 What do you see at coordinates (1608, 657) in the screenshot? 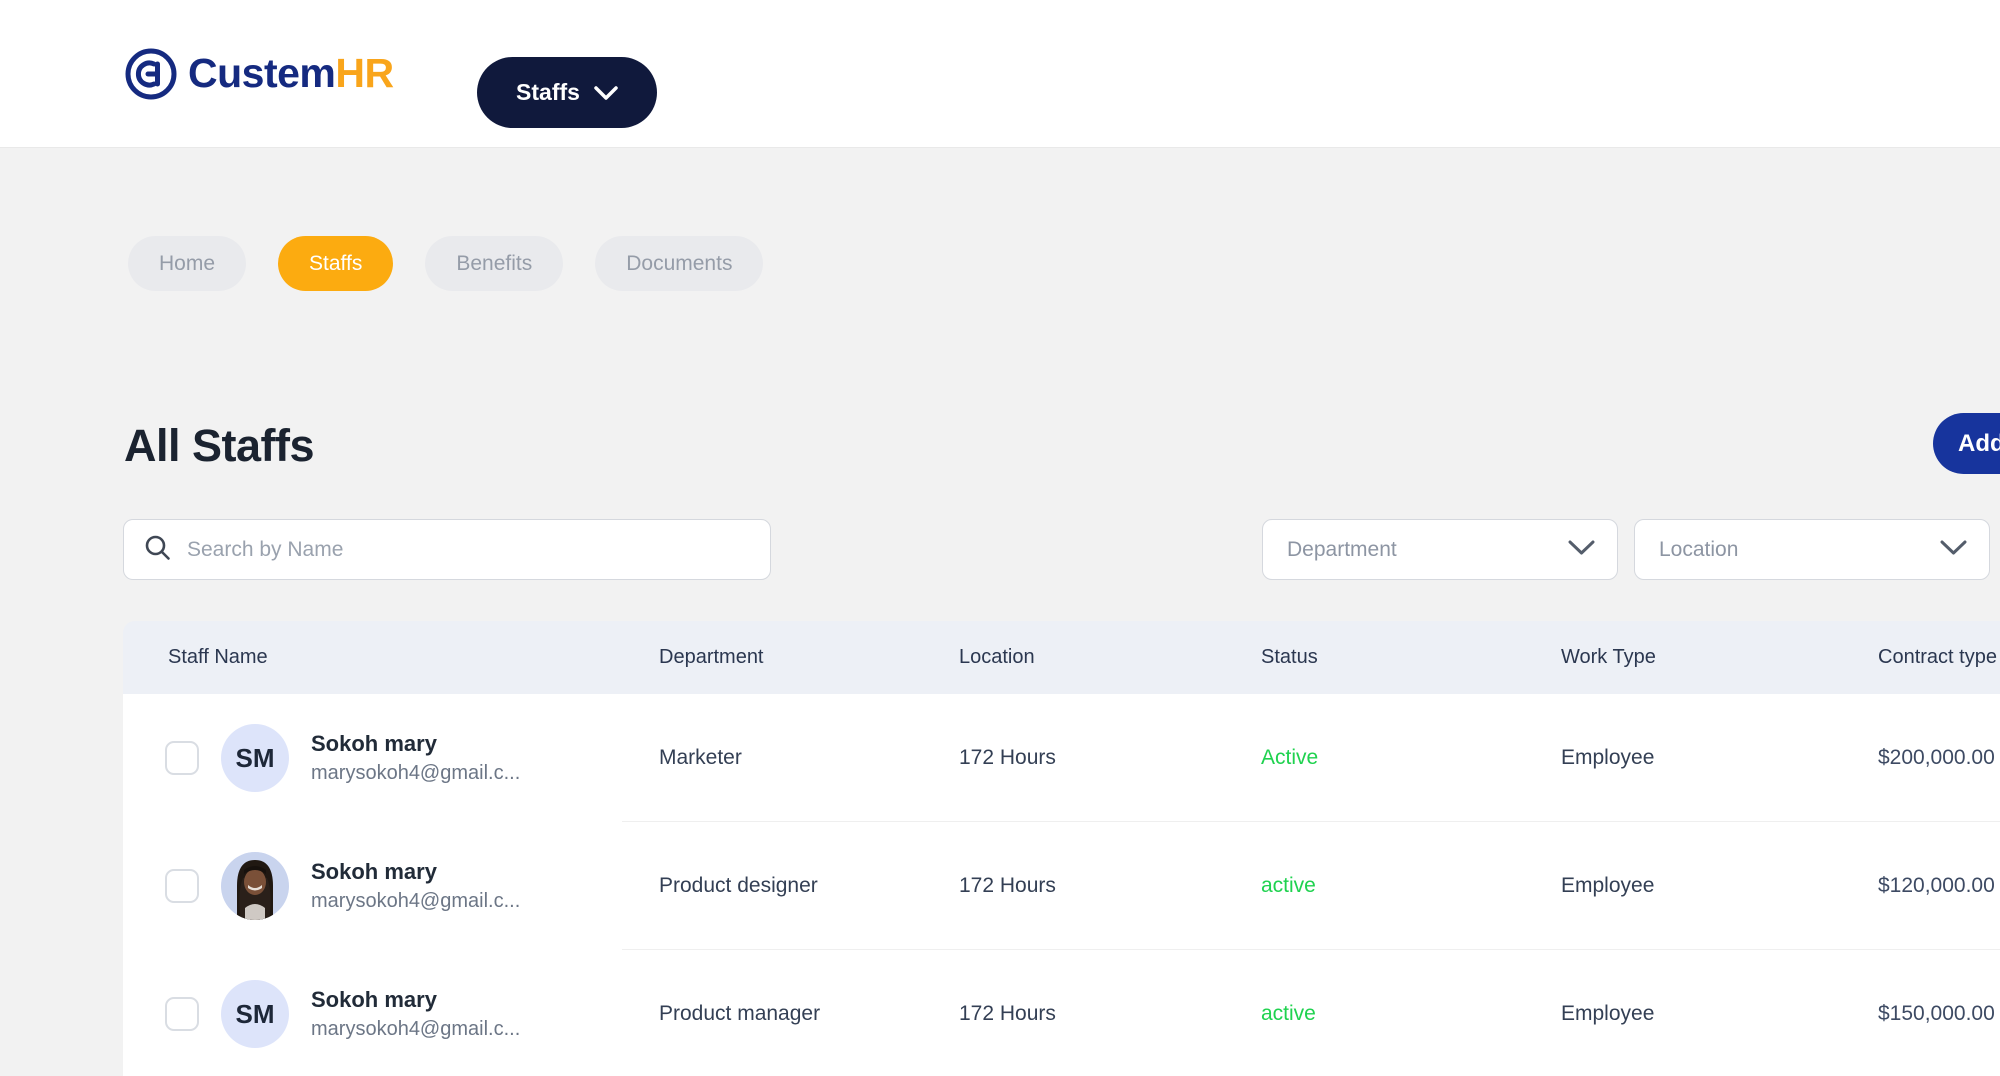
I see `column-header-work-type: Work Type` at bounding box center [1608, 657].